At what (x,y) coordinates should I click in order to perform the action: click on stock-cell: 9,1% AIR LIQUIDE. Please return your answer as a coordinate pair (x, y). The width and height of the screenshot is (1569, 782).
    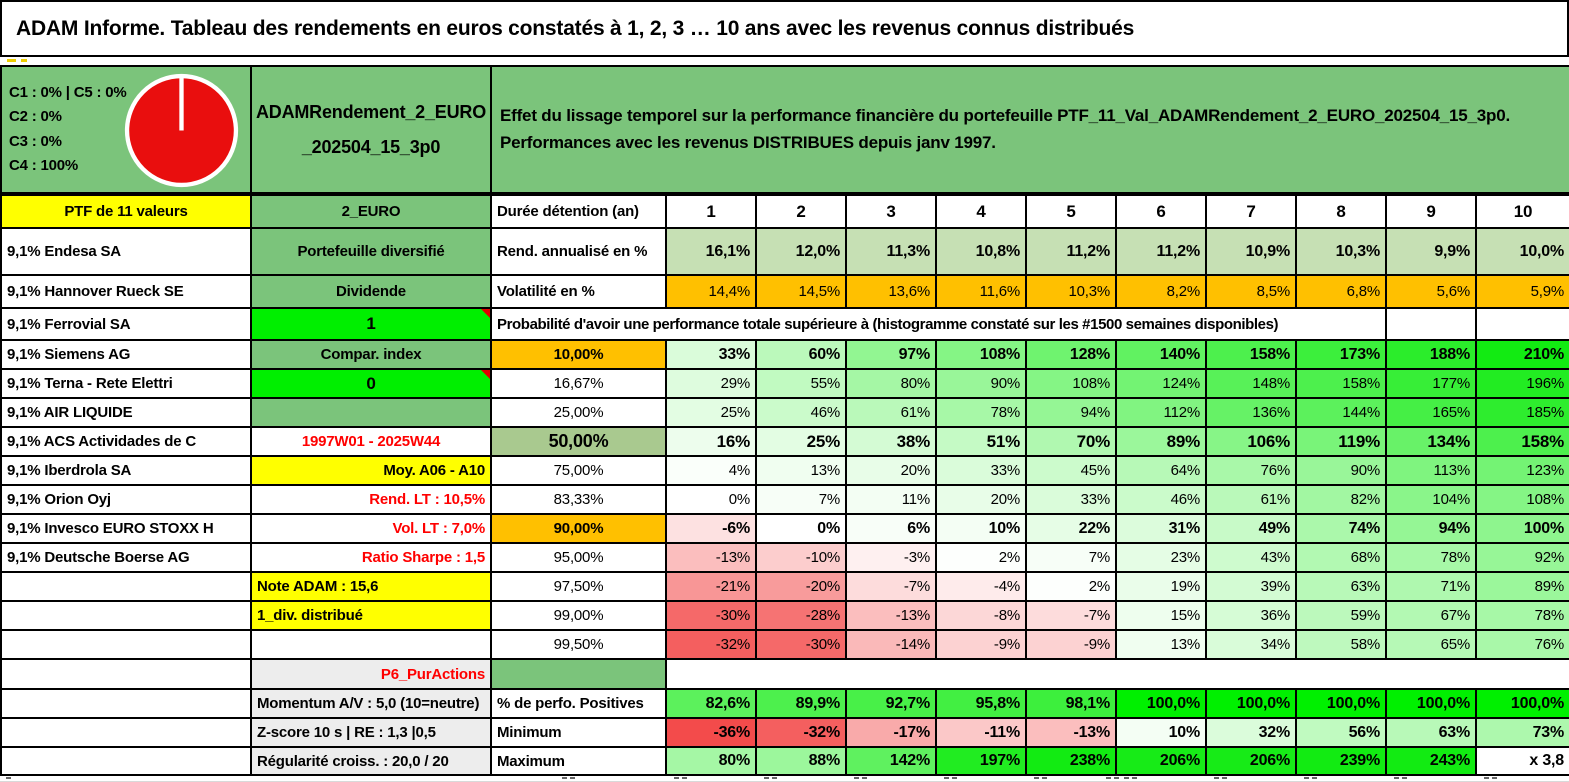
    Looking at the image, I should click on (126, 412).